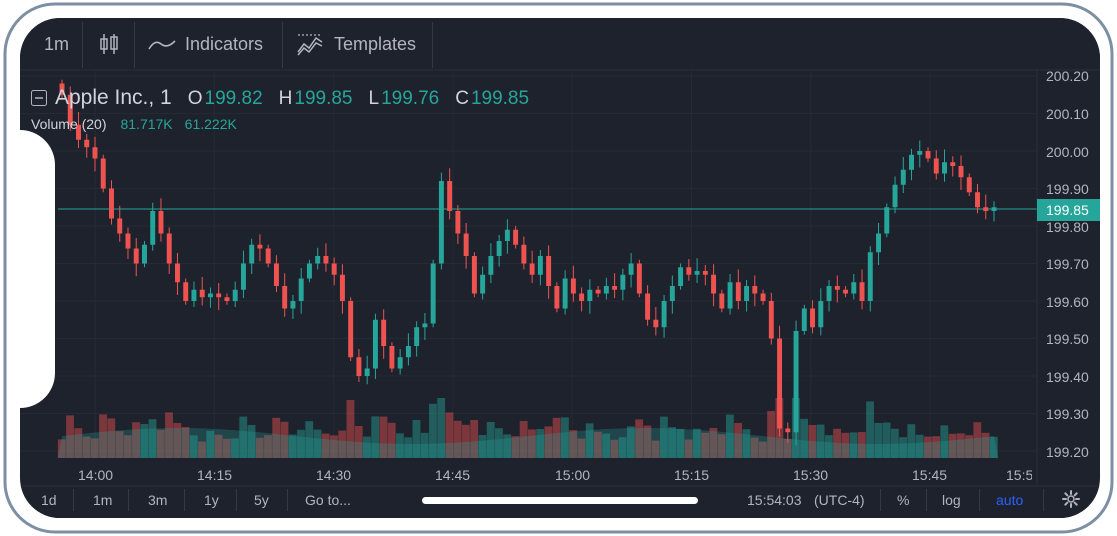  I want to click on range-1y-button: 1y, so click(211, 500).